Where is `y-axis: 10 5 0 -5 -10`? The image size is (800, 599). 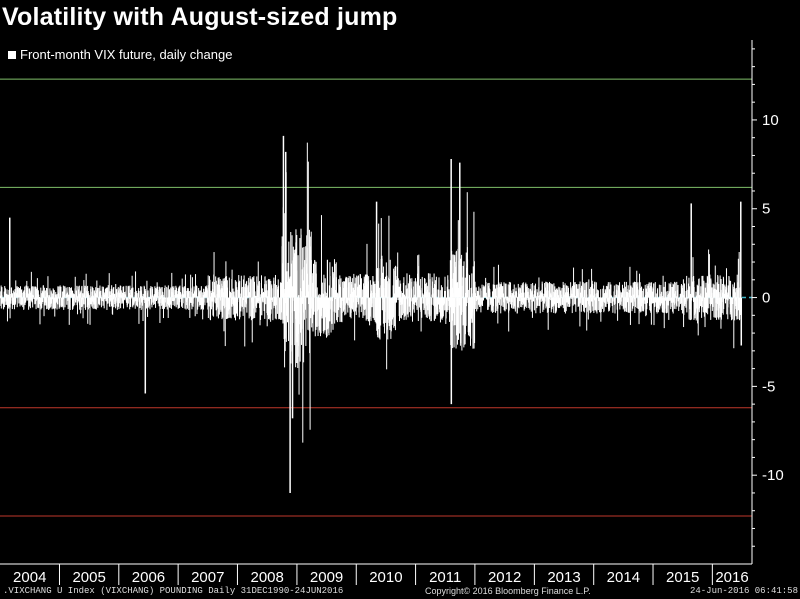
y-axis: 10 5 0 -5 -10 is located at coordinates (767, 302).